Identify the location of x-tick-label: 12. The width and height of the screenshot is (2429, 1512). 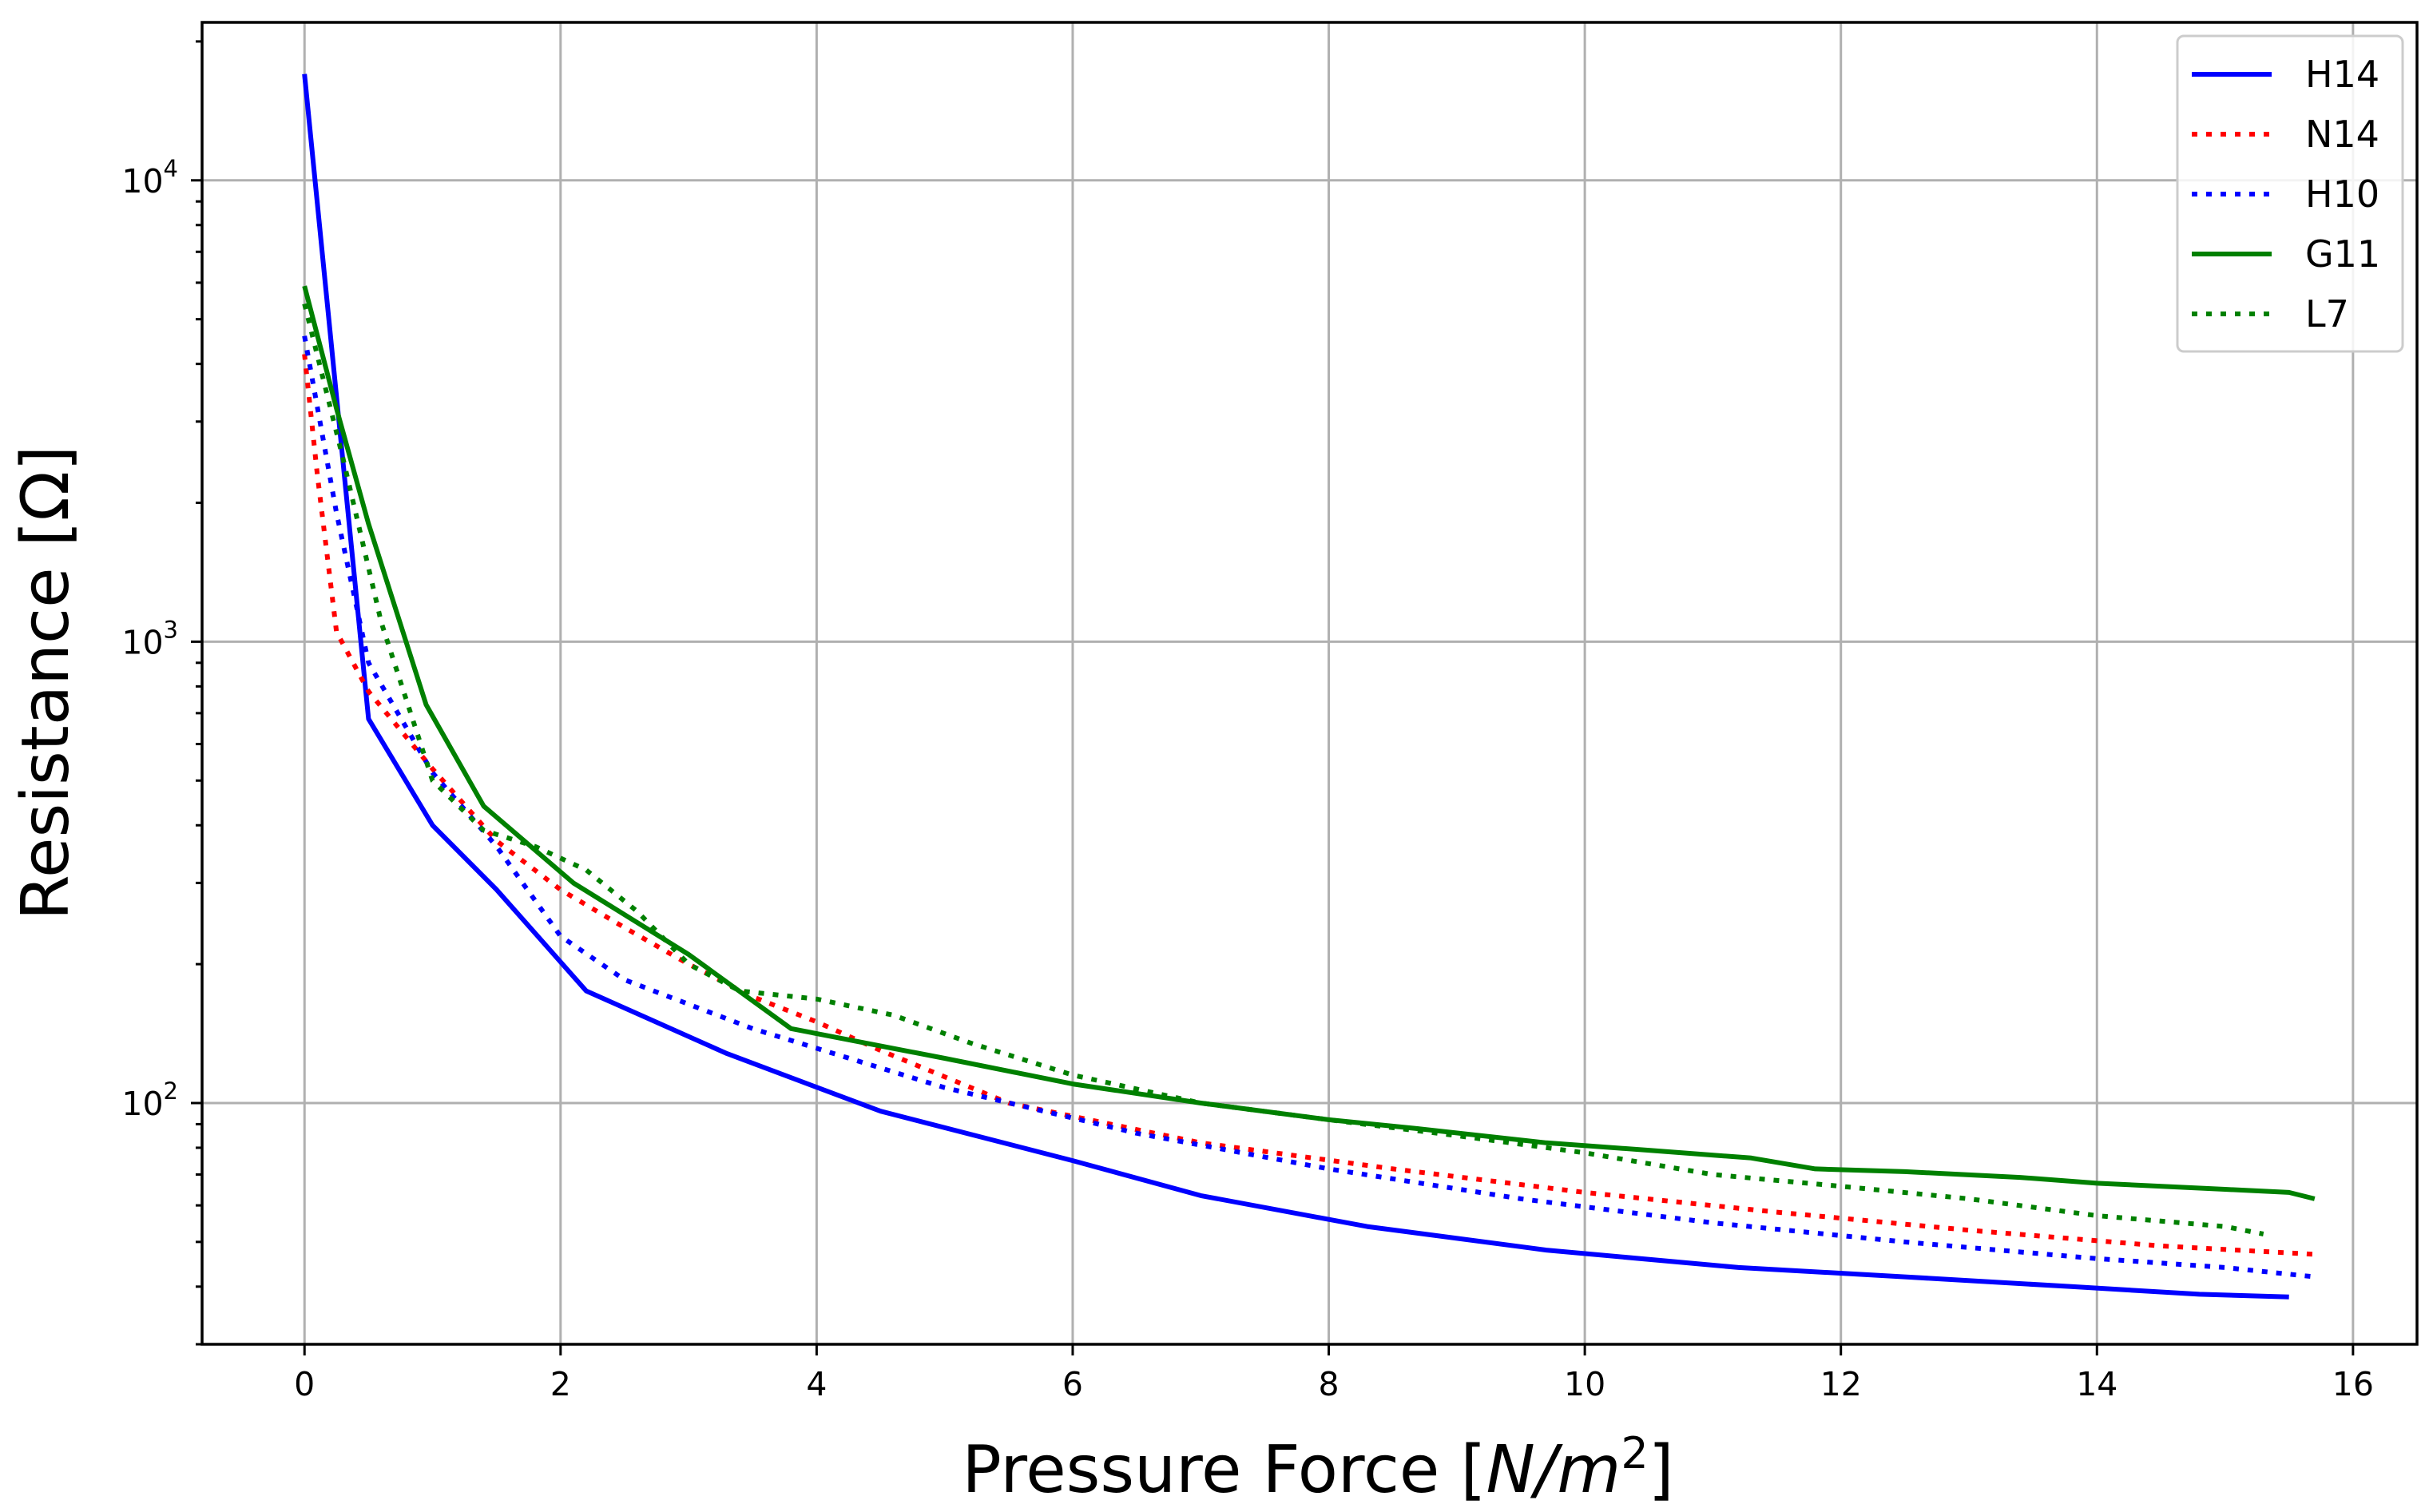
(1841, 1384).